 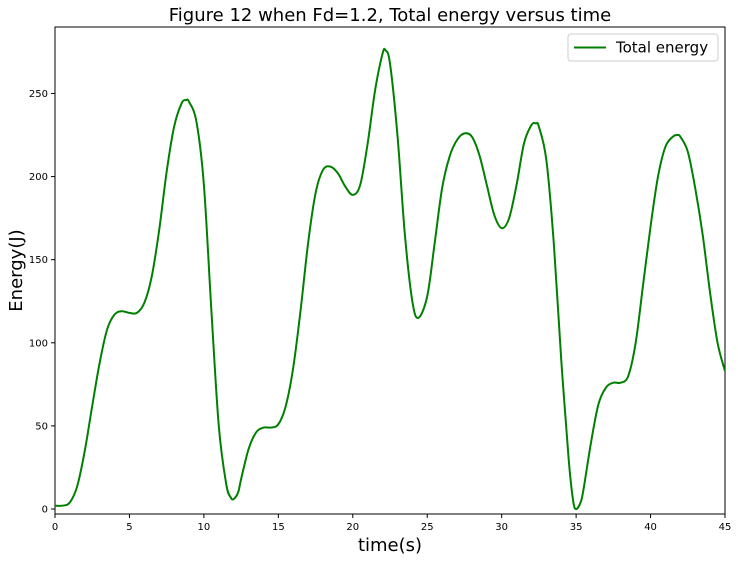 I want to click on y-axis-title: Energy(J), so click(x=16, y=270).